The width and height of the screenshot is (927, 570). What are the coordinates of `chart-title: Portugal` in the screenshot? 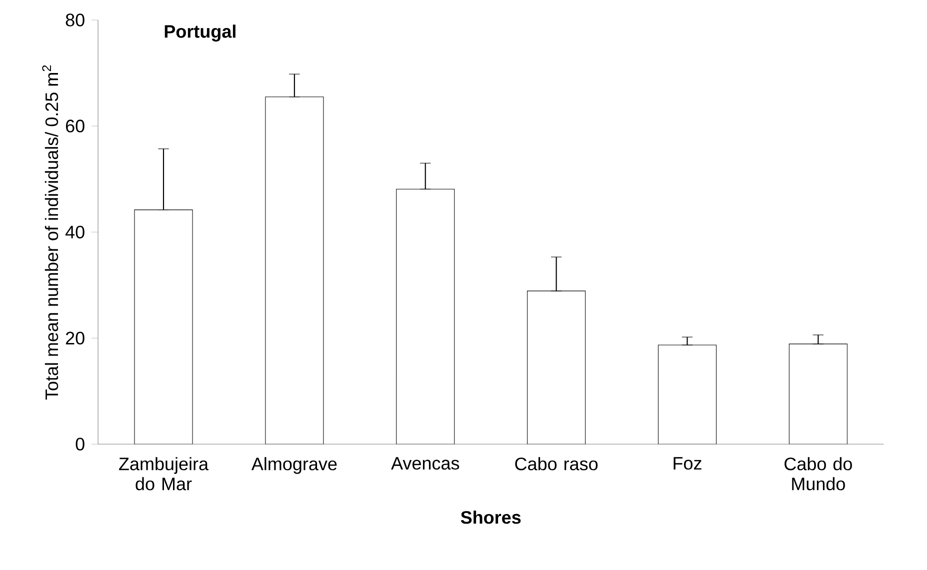 It's located at (200, 33).